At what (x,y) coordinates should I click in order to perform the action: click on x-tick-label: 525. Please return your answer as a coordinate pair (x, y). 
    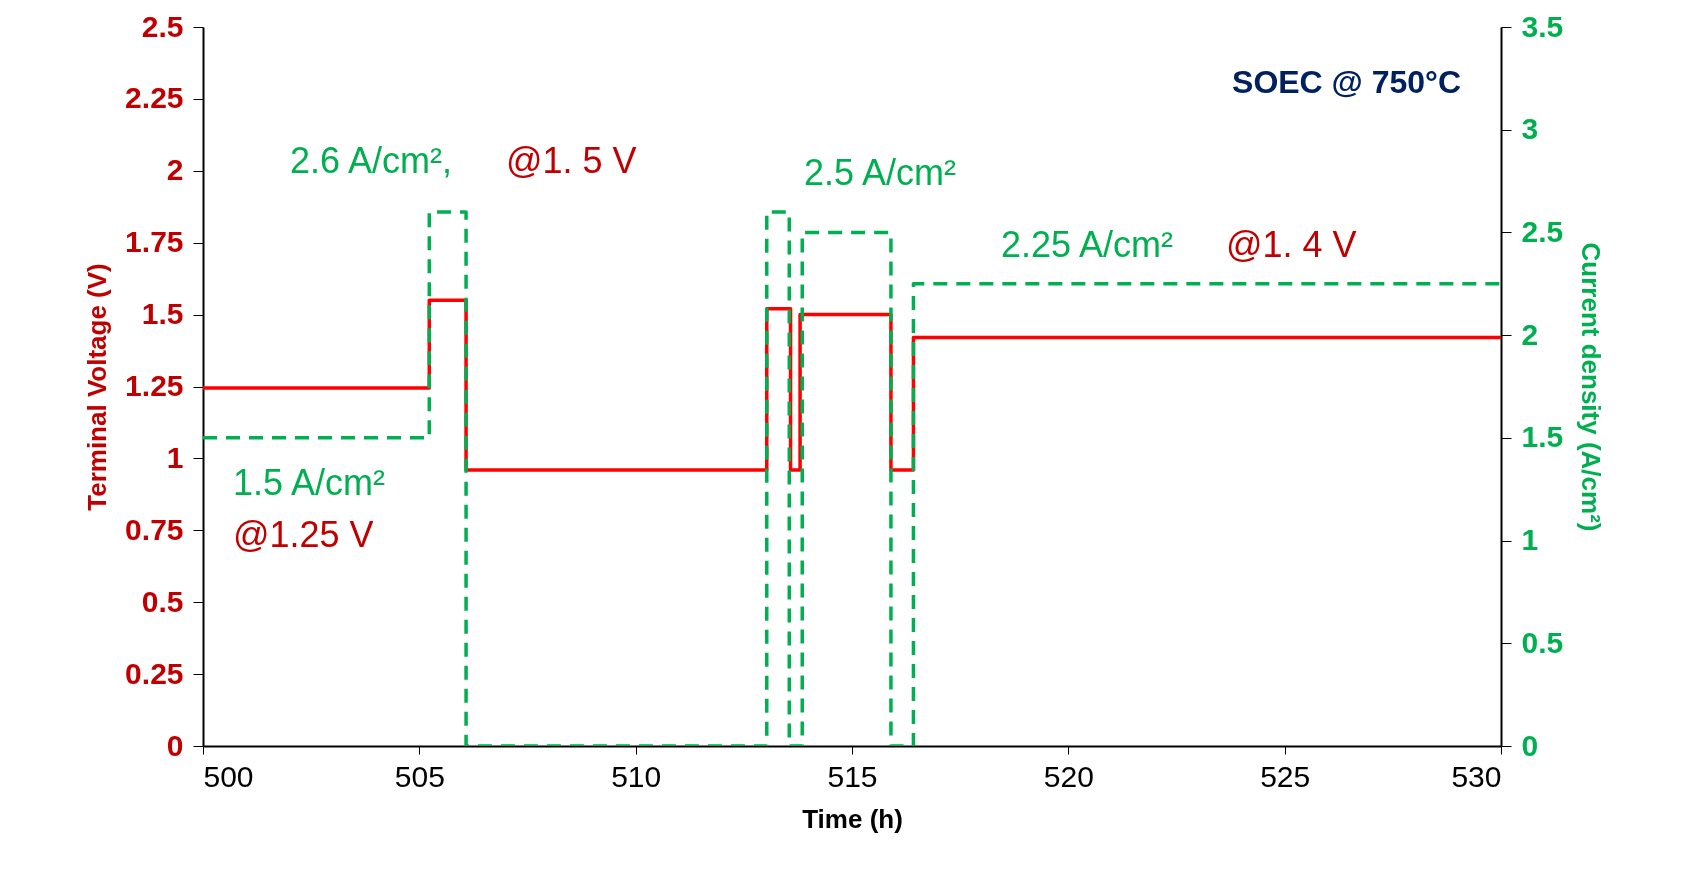
    Looking at the image, I should click on (1285, 776).